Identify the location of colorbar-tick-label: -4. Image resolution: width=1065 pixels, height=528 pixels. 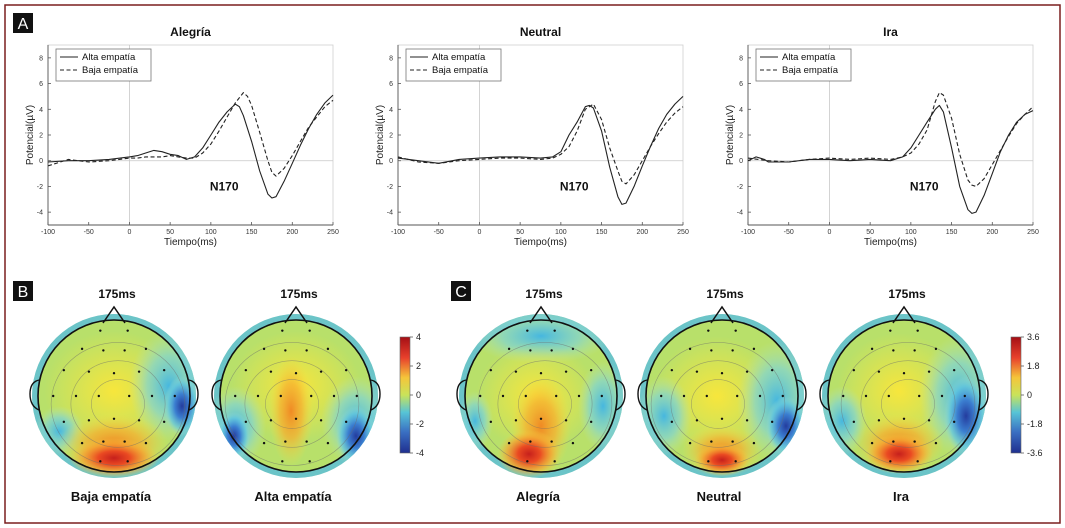
(420, 453).